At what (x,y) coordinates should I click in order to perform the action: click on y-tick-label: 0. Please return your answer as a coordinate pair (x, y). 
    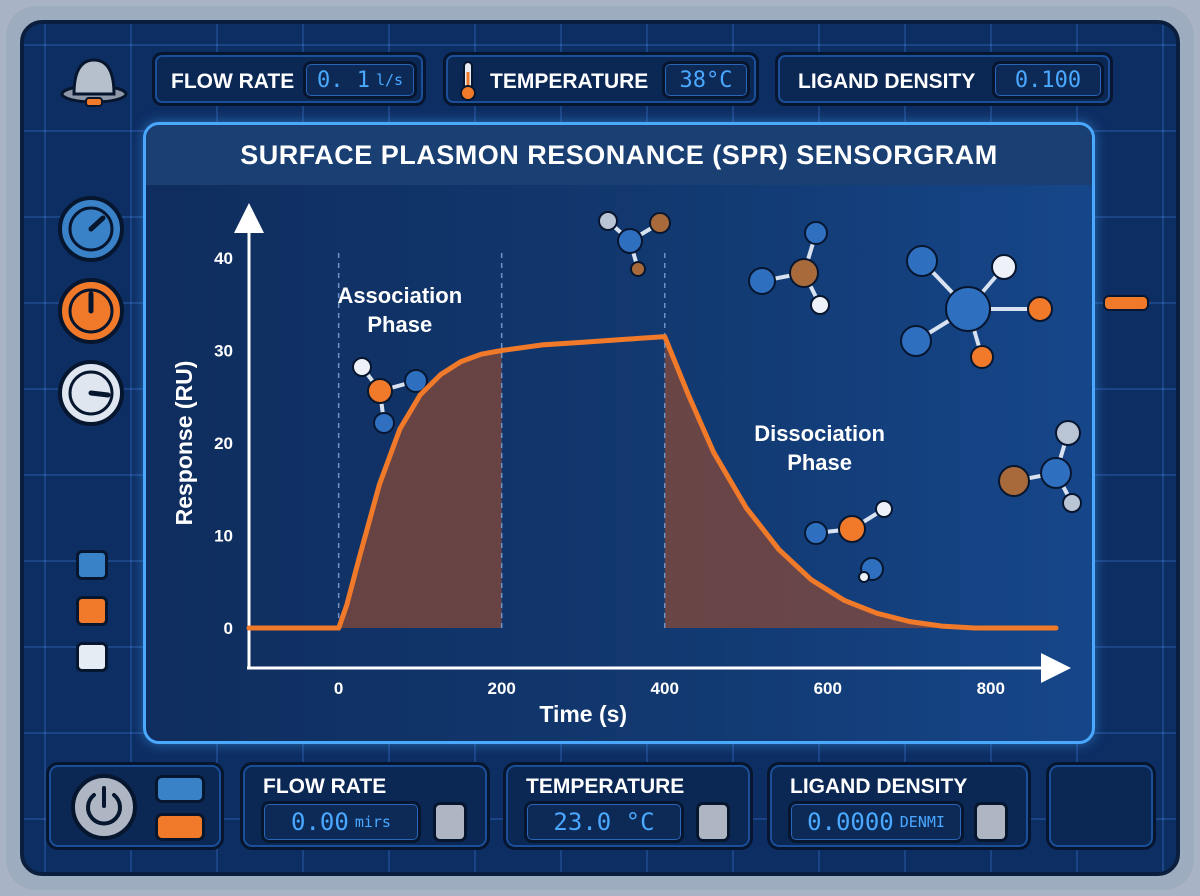
    Looking at the image, I should click on (228, 628).